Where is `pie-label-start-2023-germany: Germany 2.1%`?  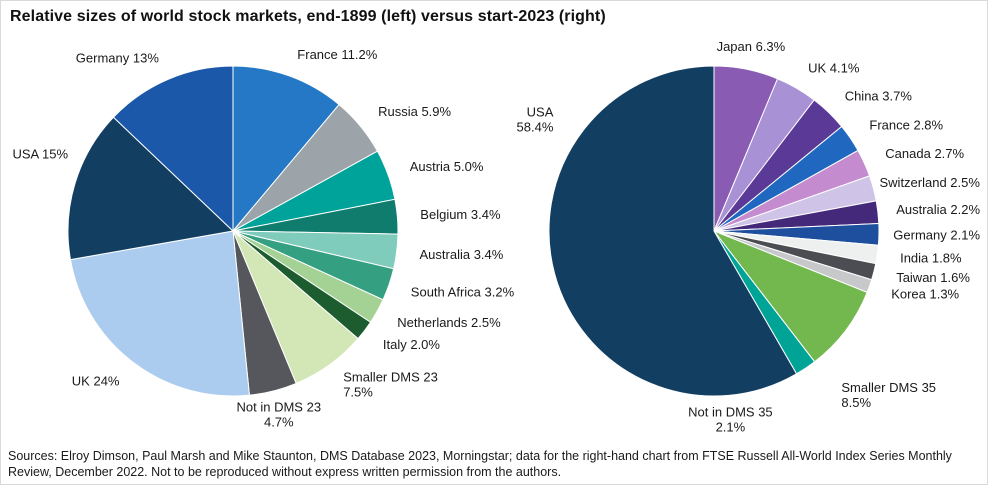 pie-label-start-2023-germany: Germany 2.1% is located at coordinates (936, 234).